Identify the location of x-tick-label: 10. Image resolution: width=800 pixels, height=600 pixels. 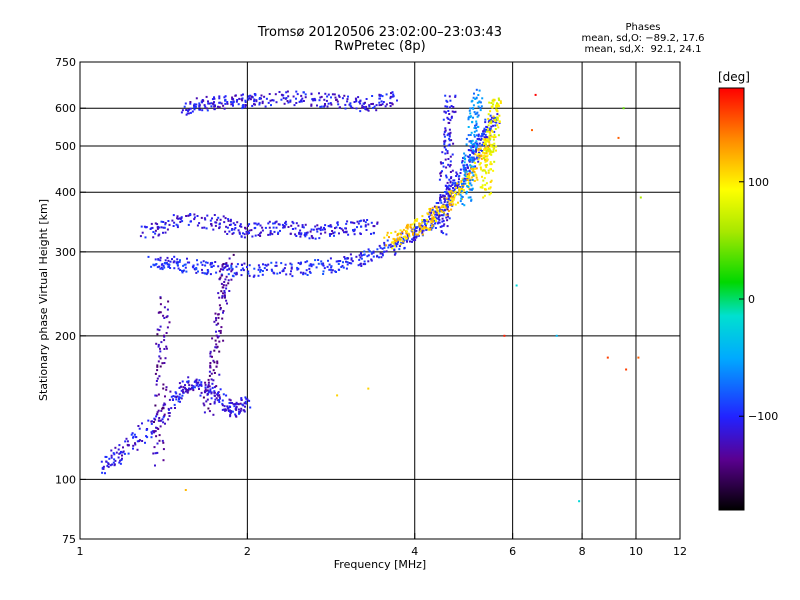
(636, 551).